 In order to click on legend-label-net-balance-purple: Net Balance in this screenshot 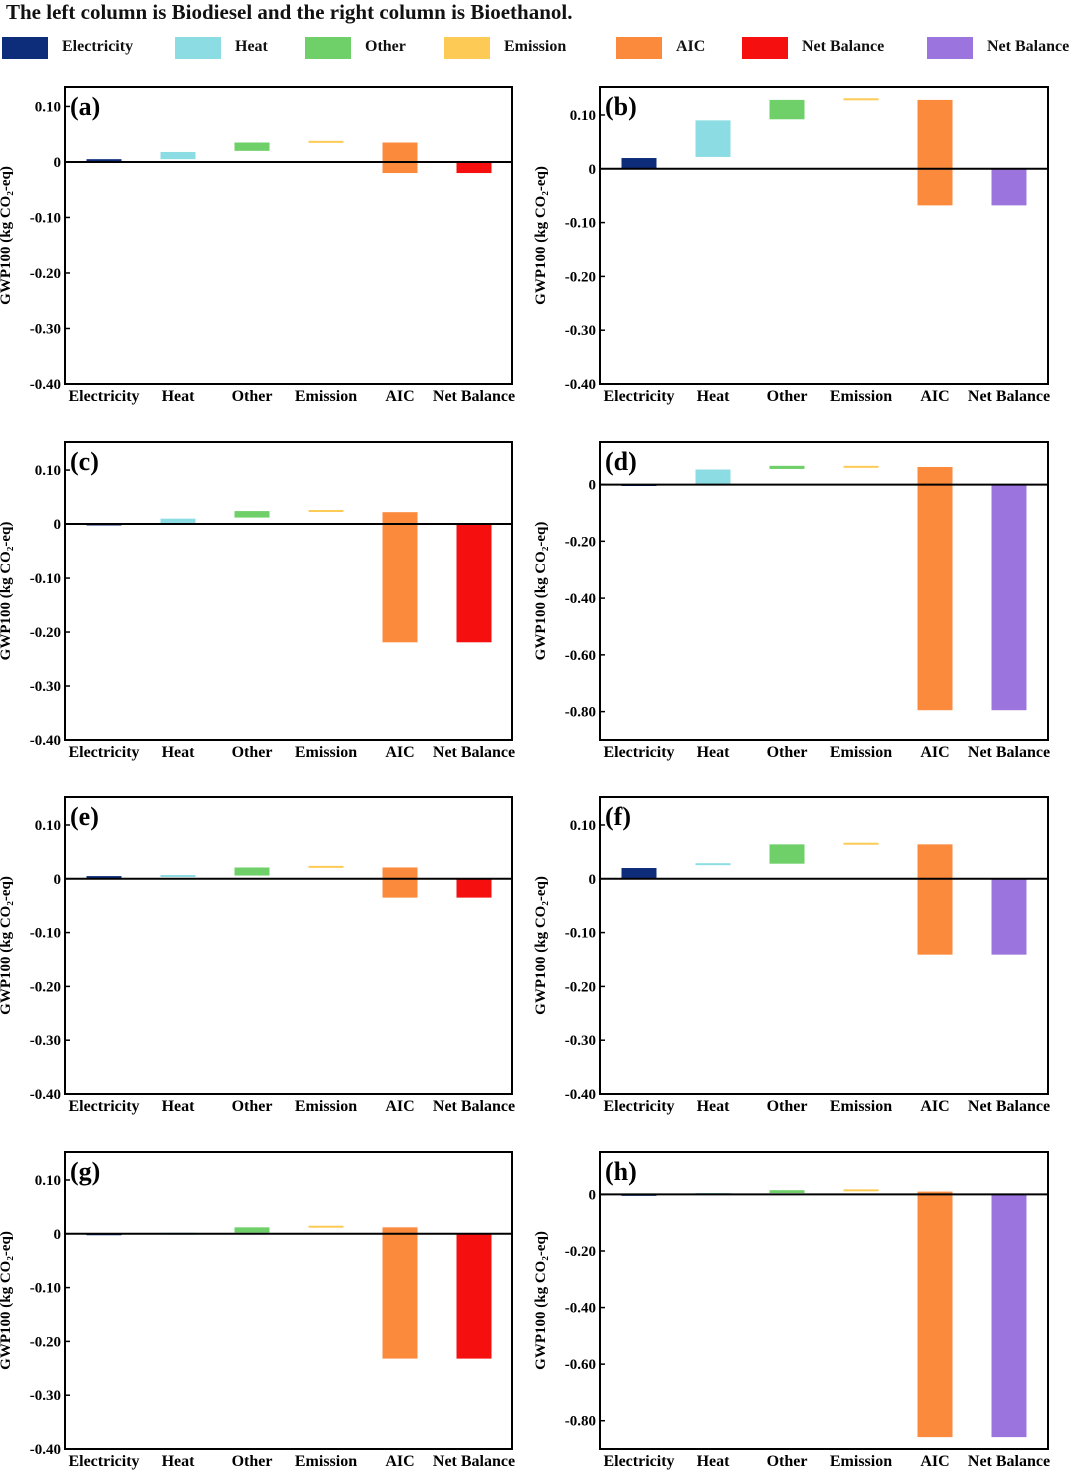, I will do `click(1028, 46)`.